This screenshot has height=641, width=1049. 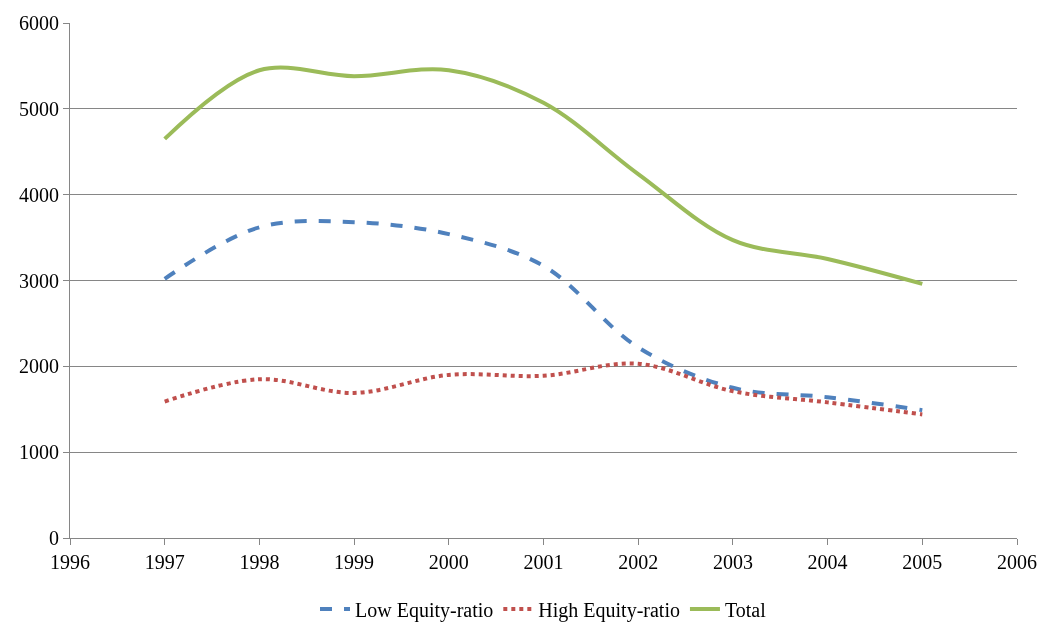 What do you see at coordinates (39, 280) in the screenshot?
I see `y-tick-label: 3000` at bounding box center [39, 280].